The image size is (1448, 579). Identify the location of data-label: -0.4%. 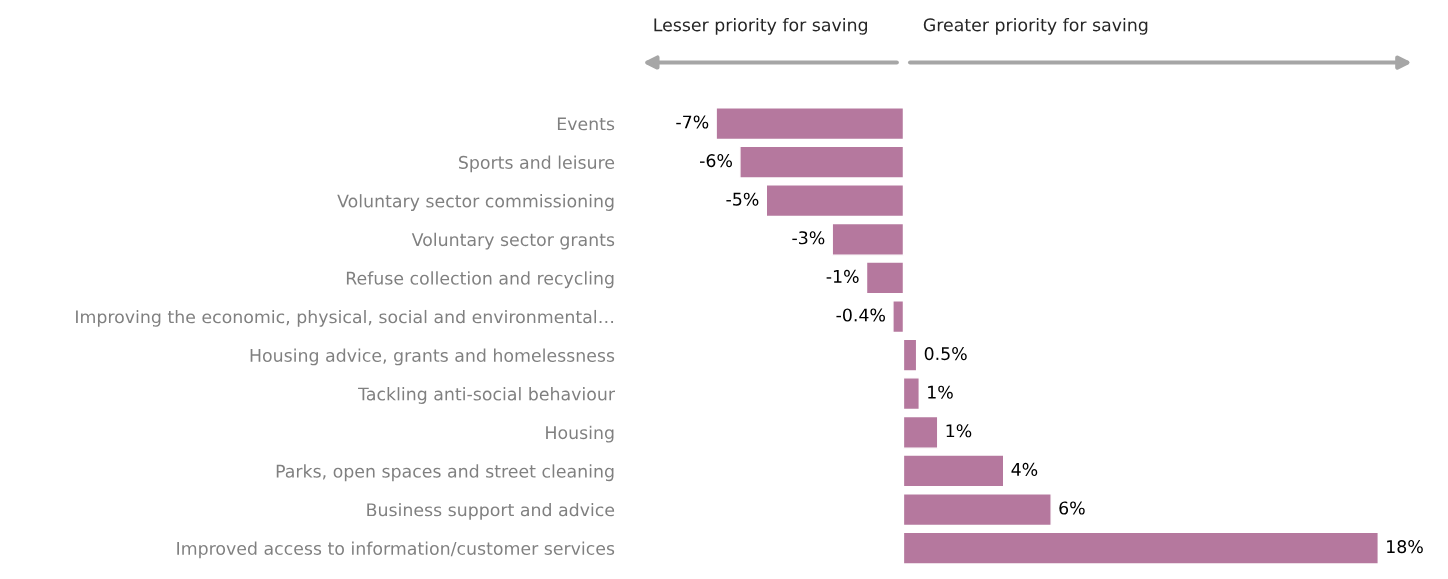
(860, 315).